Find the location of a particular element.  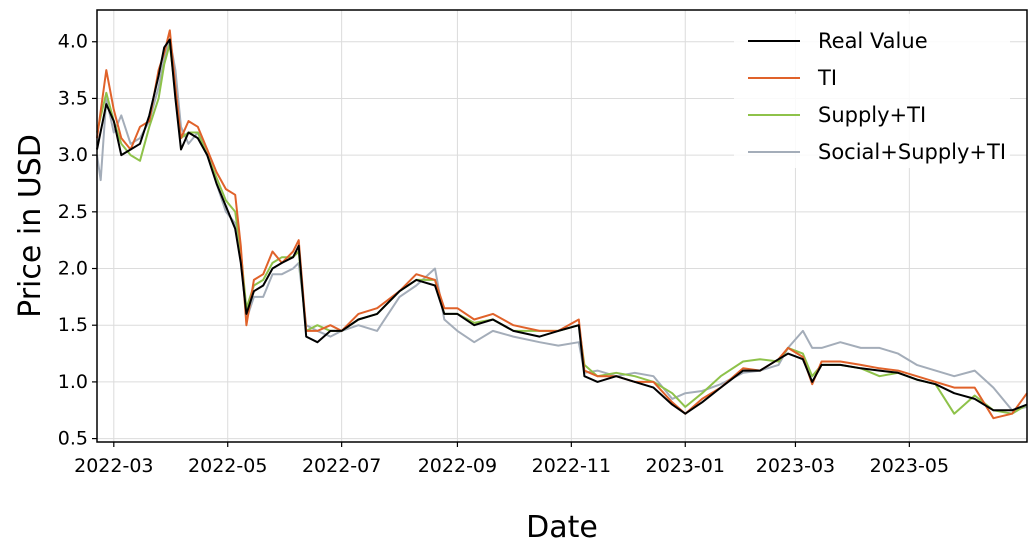

x-tick-label: 2023-01 is located at coordinates (685, 466).